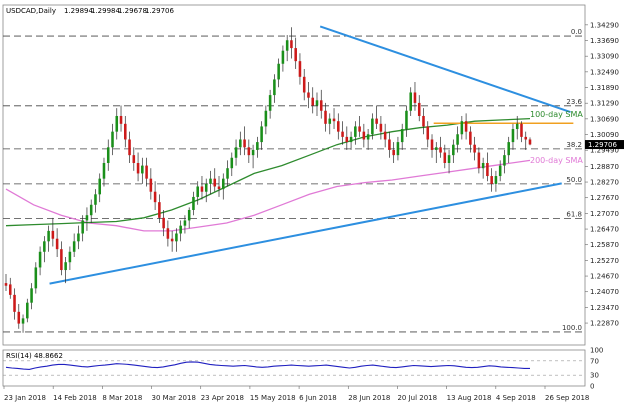  What do you see at coordinates (469, 398) in the screenshot?
I see `date-tick-label: 13 Aug 2018` at bounding box center [469, 398].